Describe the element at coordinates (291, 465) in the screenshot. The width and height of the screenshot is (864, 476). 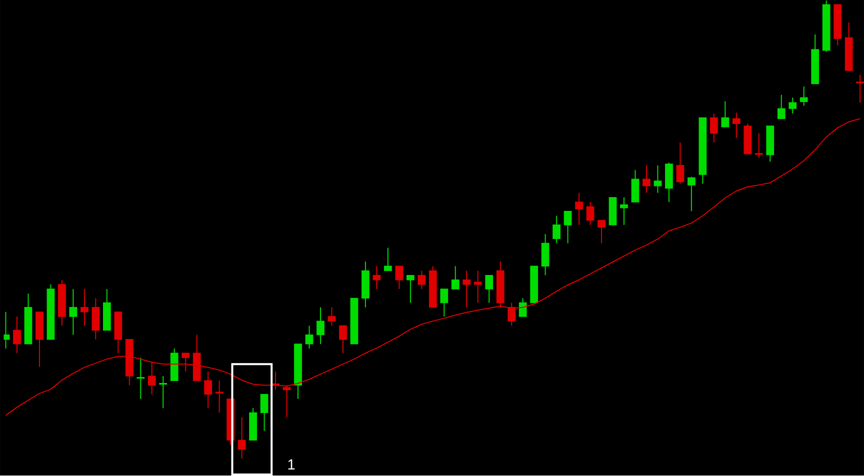
I see `text: 1` at that location.